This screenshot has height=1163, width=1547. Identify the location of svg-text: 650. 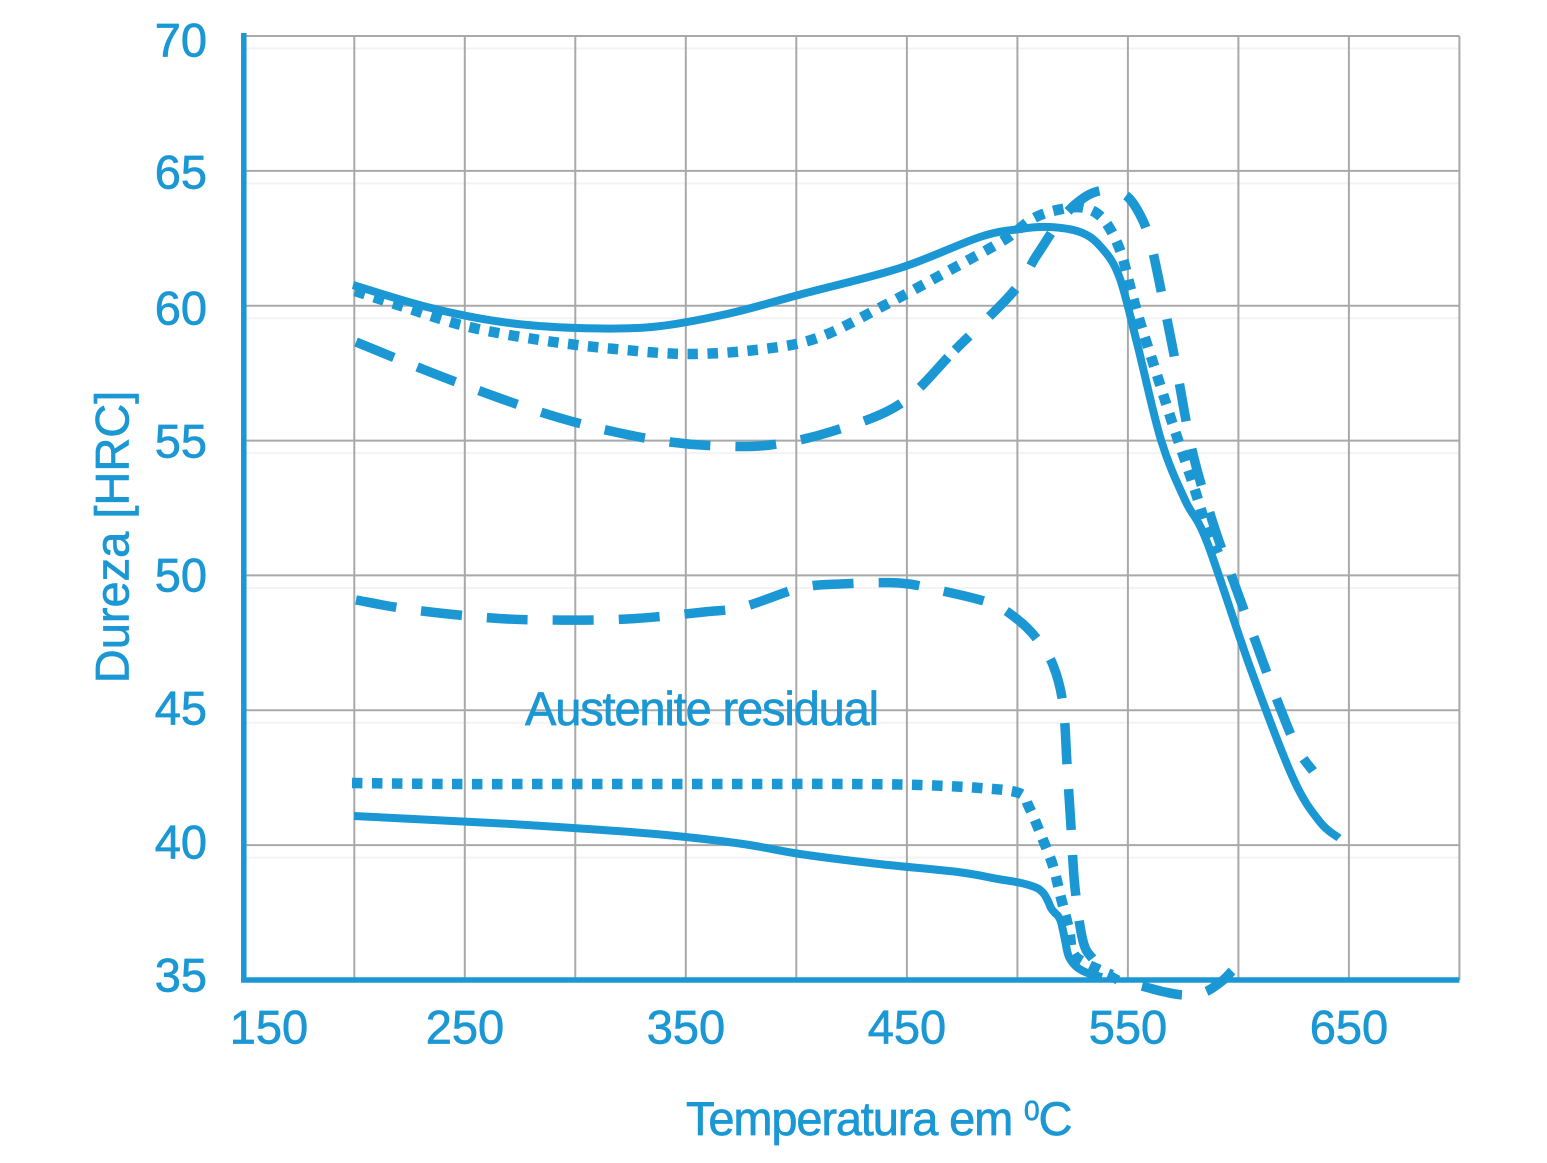
(1349, 1027).